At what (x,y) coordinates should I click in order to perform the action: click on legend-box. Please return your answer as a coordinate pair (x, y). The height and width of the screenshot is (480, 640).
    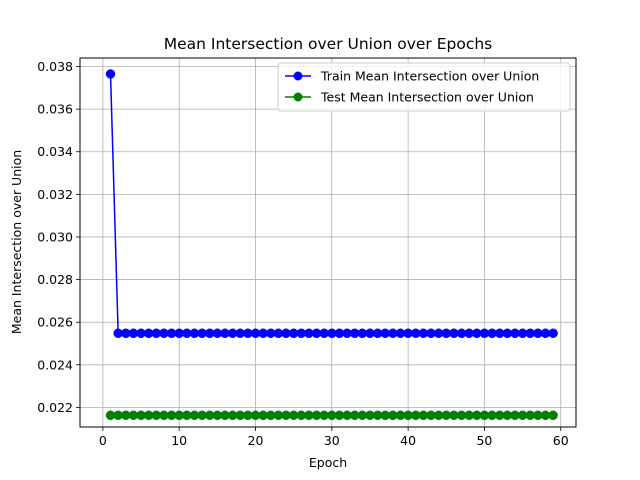
    Looking at the image, I should click on (424, 87).